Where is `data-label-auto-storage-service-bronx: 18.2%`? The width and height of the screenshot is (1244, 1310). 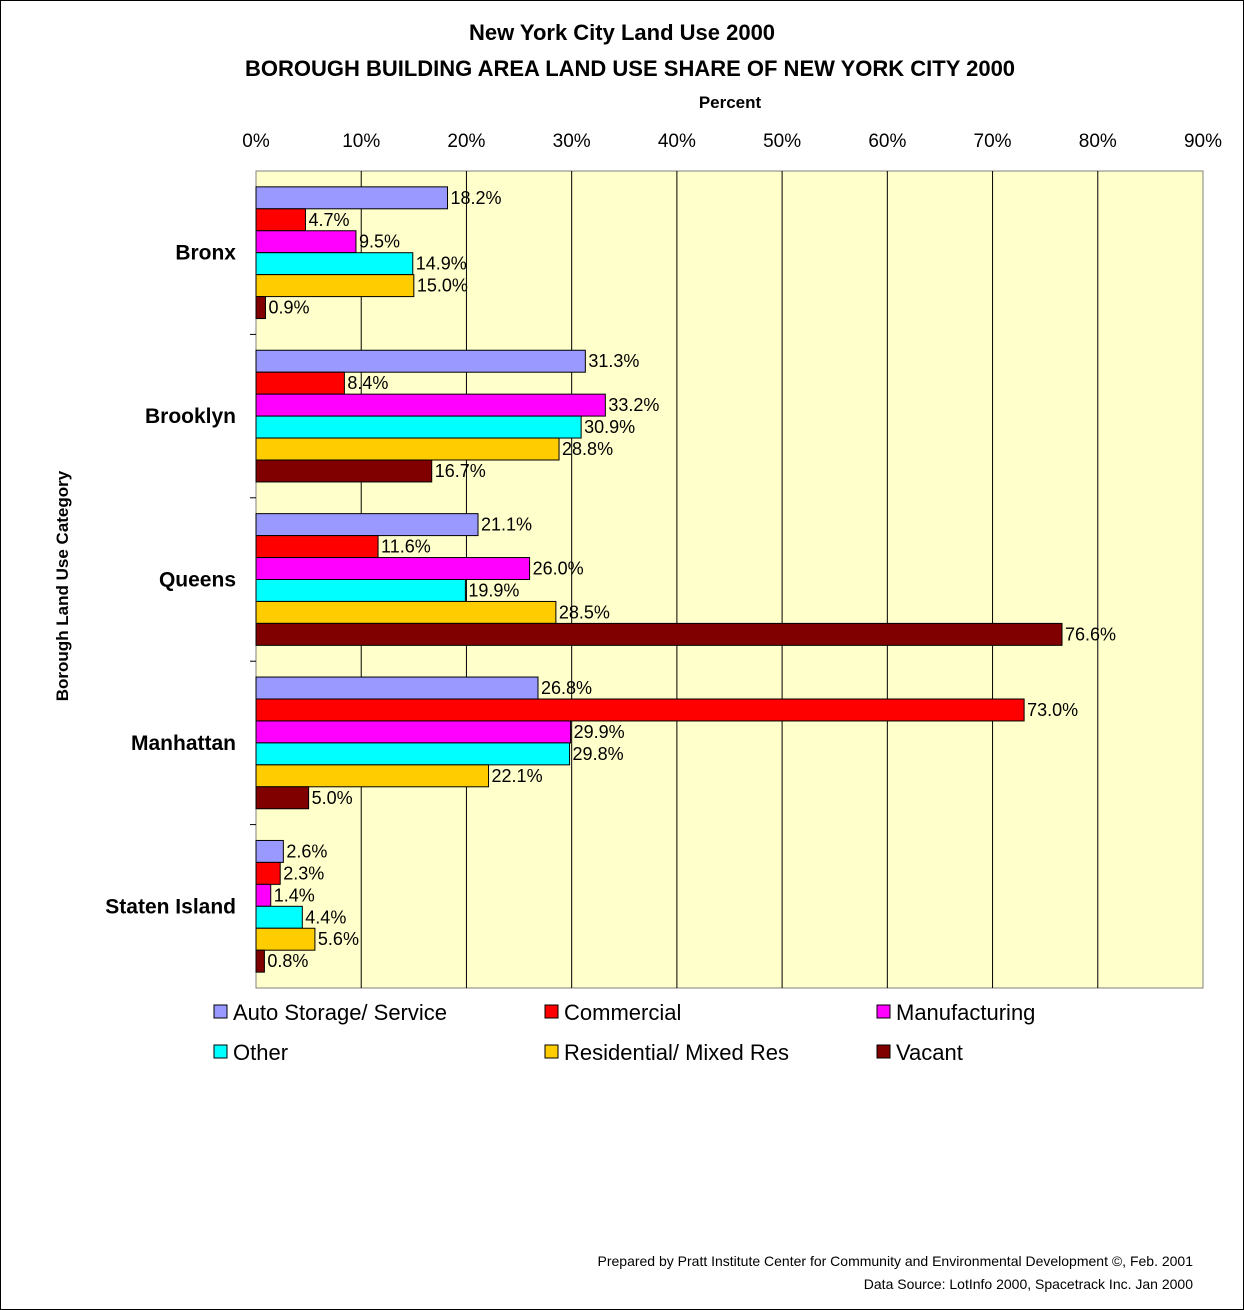
data-label-auto-storage-service-bronx: 18.2% is located at coordinates (476, 198).